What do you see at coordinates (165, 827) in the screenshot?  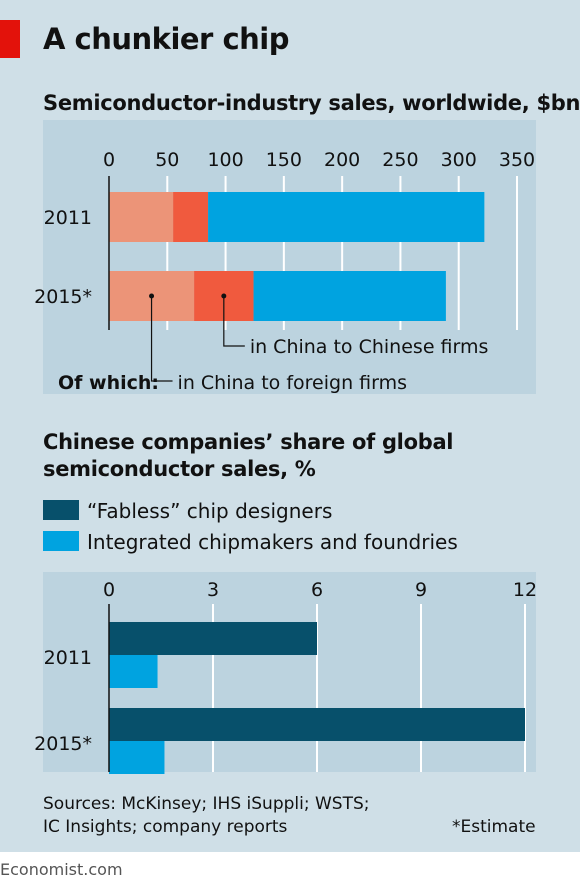 I see `source-line-2: IC Insights; company reports` at bounding box center [165, 827].